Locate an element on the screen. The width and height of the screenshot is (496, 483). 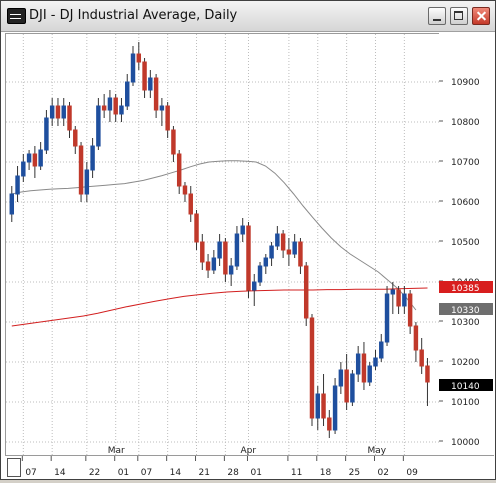
scroll-box is located at coordinates (14, 467).